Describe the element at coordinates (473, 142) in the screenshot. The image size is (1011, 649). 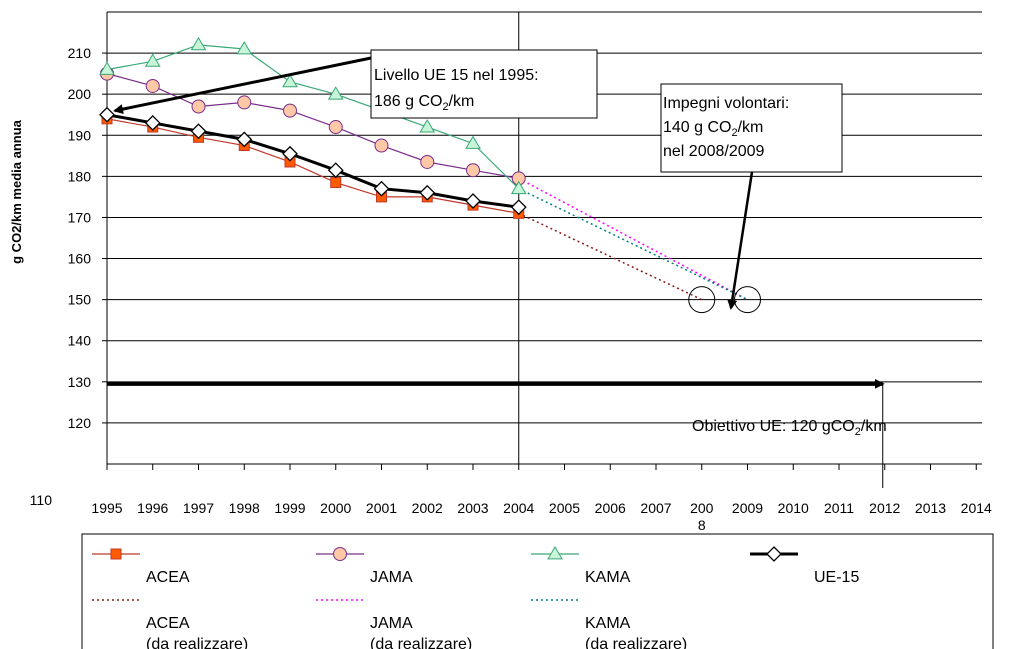
I see `point-kama-2003` at that location.